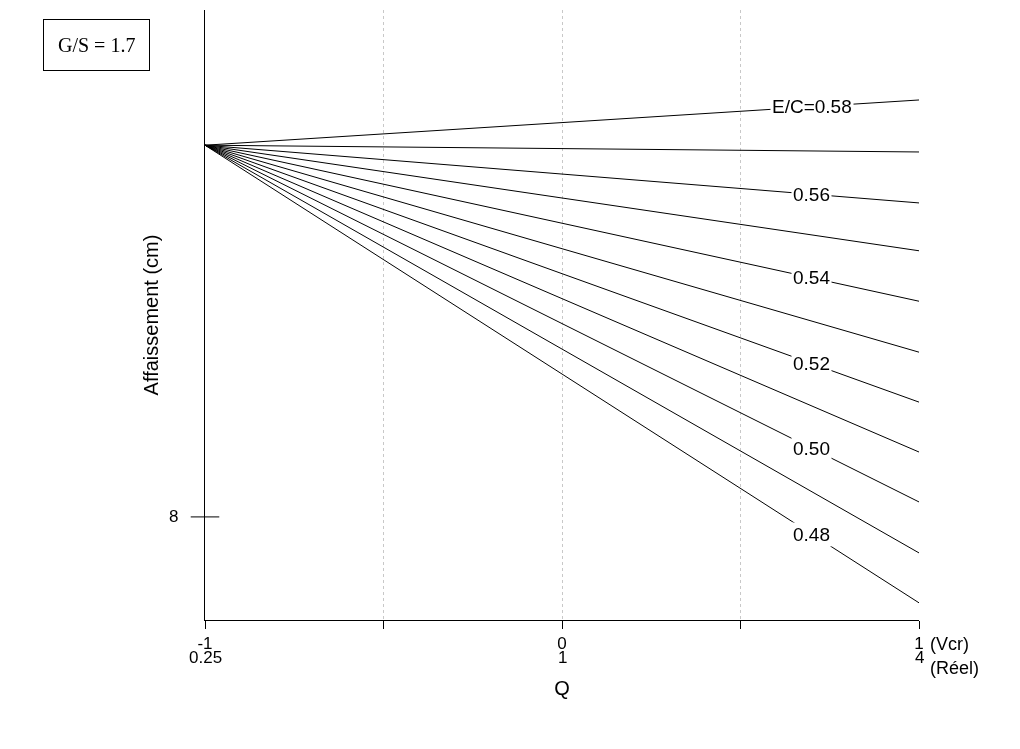  Describe the element at coordinates (562, 687) in the screenshot. I see `x-axis-title: Q` at that location.